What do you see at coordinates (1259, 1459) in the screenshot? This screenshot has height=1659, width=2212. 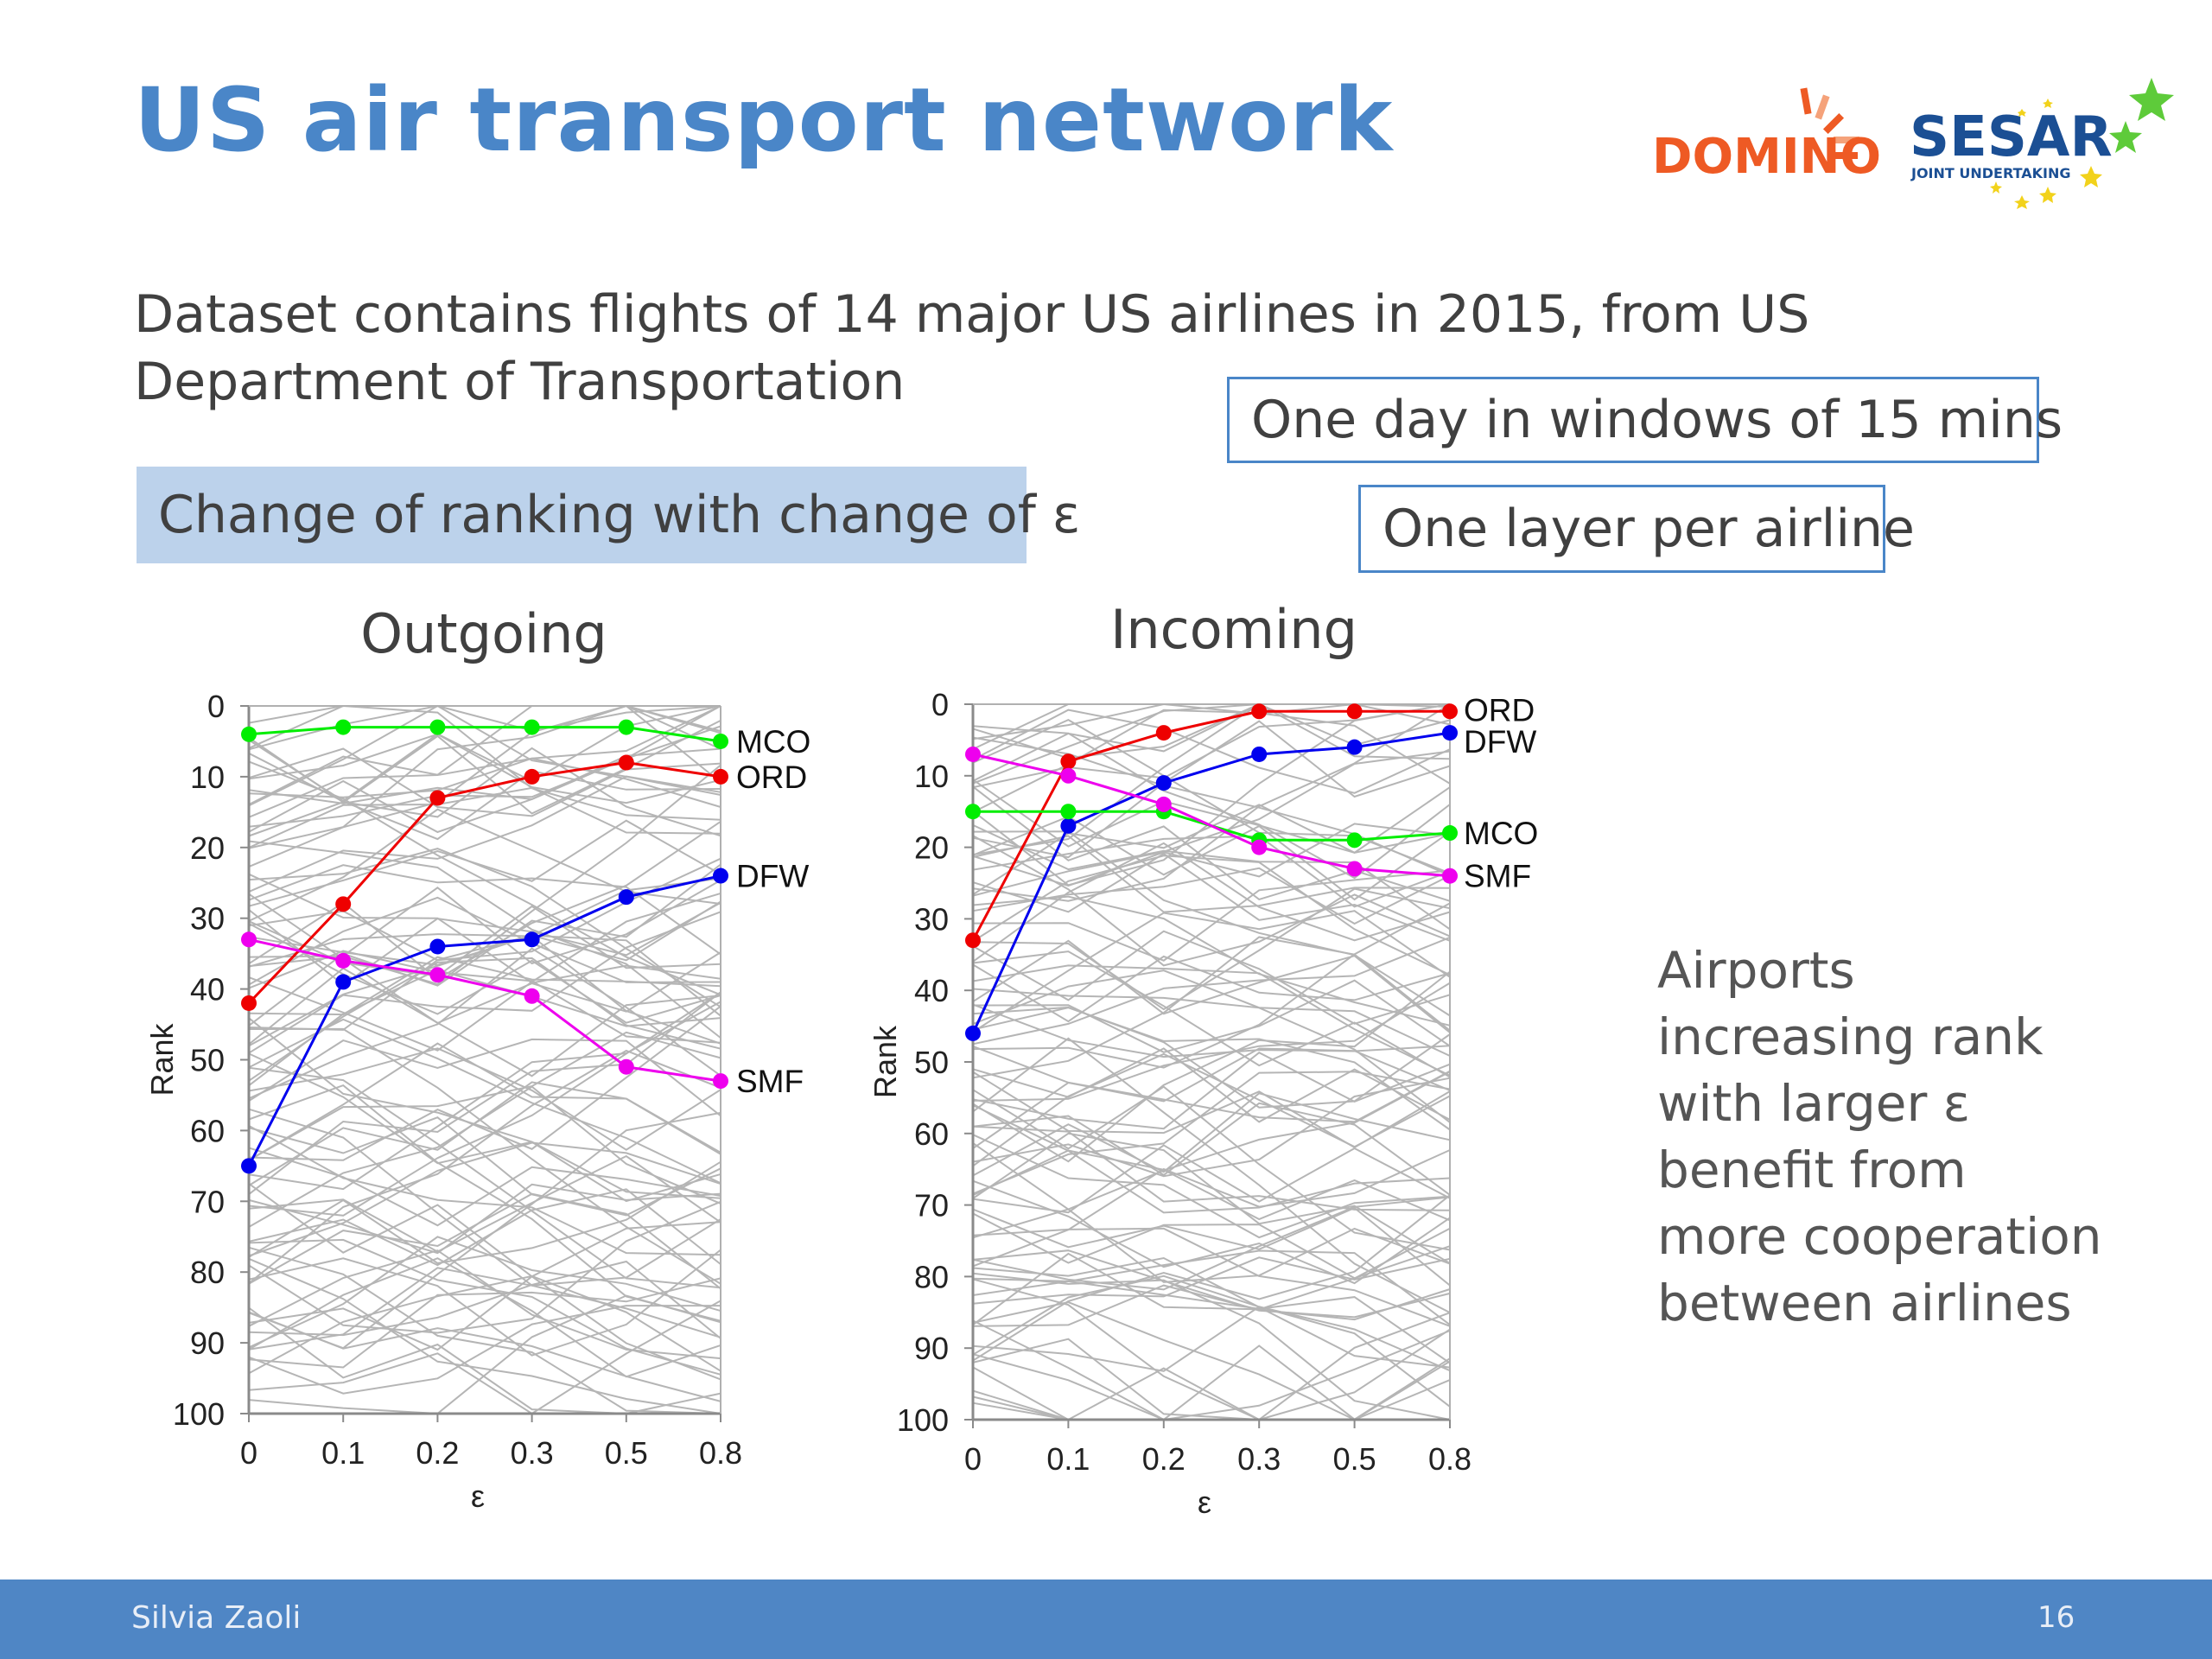 I see `x-tick-label: 0.3` at bounding box center [1259, 1459].